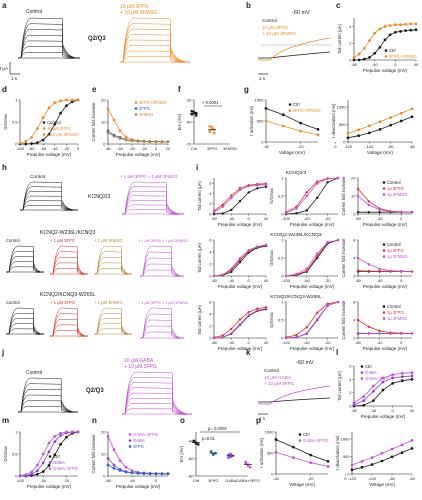 The height and width of the screenshot is (500, 422). I want to click on x-tick-label-p2: -60, so click(412, 478).